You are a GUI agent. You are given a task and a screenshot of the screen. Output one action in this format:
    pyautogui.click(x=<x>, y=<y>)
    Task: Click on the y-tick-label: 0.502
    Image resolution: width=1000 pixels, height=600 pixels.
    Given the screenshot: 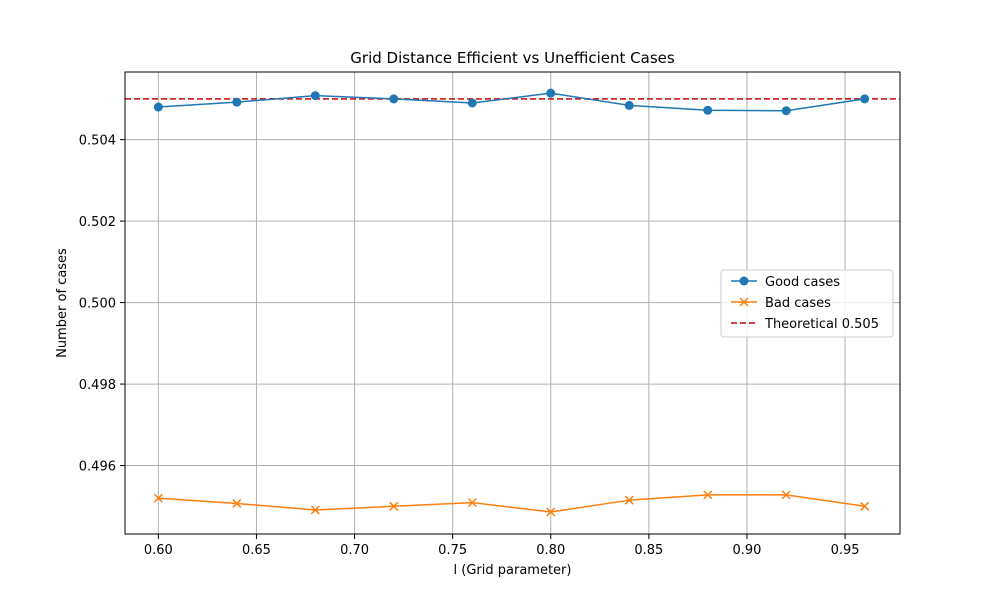 What is the action you would take?
    pyautogui.click(x=97, y=222)
    